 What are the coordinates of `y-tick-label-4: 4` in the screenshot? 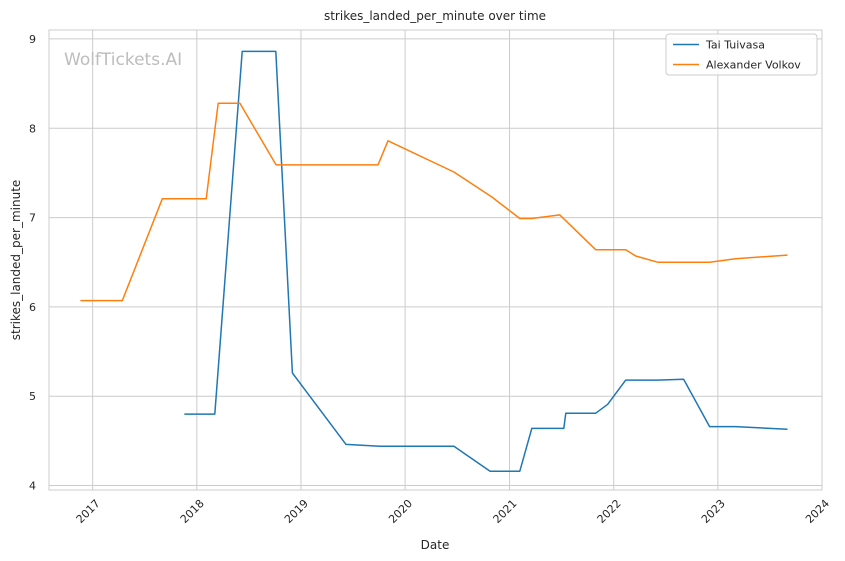 It's located at (32, 486).